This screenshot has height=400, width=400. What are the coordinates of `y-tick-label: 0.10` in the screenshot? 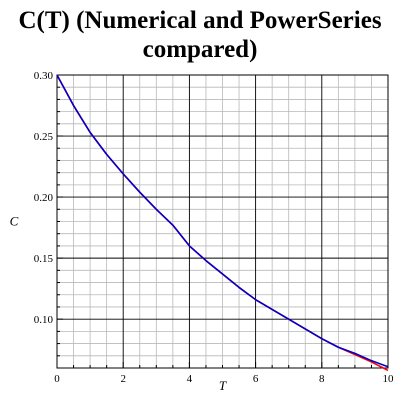 It's located at (44, 320).